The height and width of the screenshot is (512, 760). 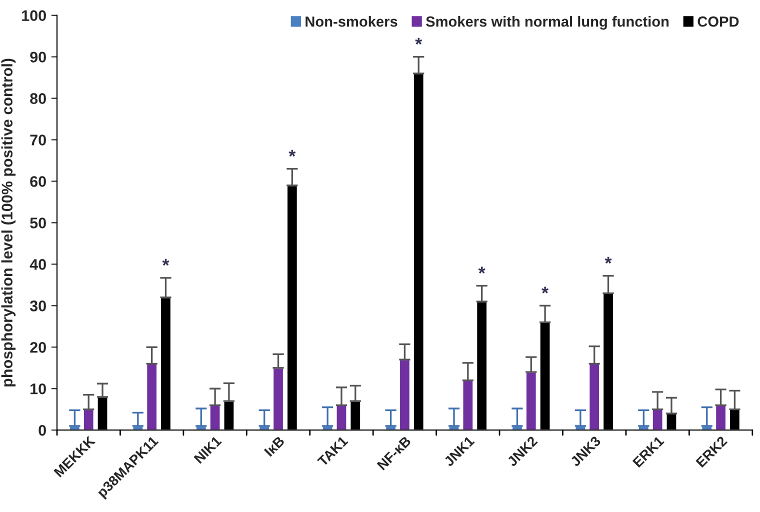 What do you see at coordinates (38, 306) in the screenshot?
I see `y-tick-label: 30` at bounding box center [38, 306].